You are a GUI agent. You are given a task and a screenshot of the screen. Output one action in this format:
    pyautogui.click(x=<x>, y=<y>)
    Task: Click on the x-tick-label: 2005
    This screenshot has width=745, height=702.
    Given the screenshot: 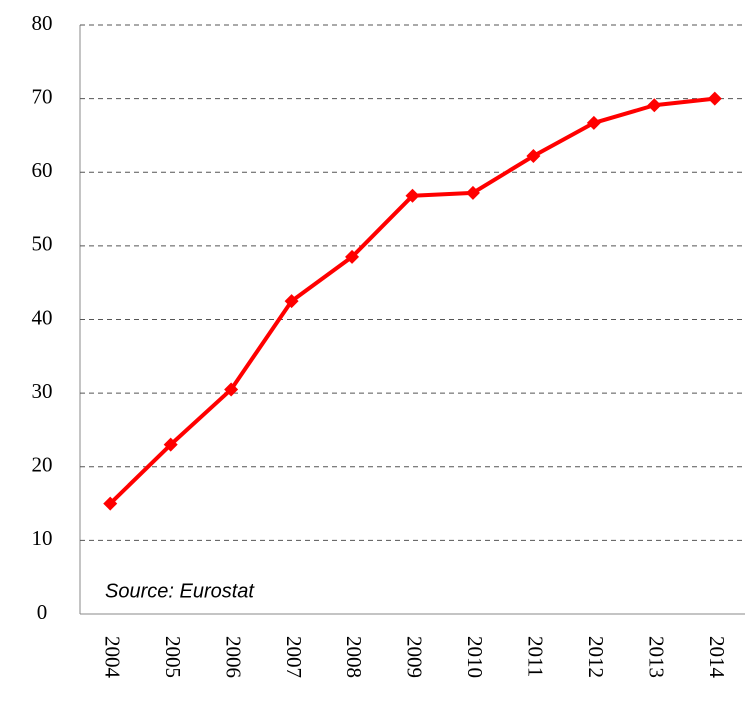 What is the action you would take?
    pyautogui.click(x=173, y=657)
    